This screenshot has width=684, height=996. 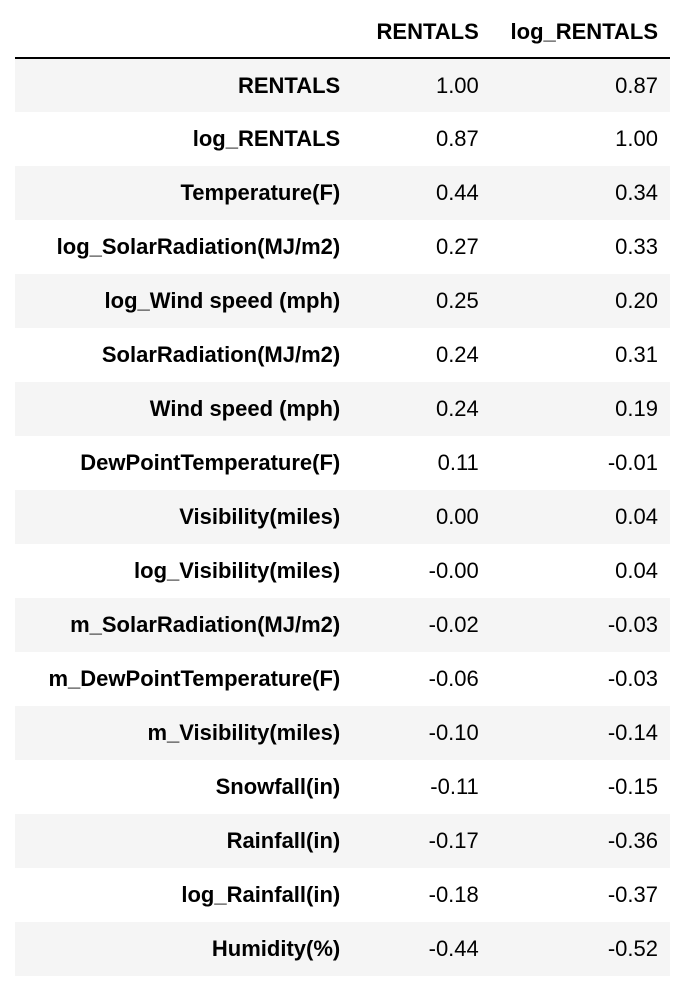 What do you see at coordinates (194, 678) in the screenshot?
I see `row-label: m_DewPointTemperature(F)` at bounding box center [194, 678].